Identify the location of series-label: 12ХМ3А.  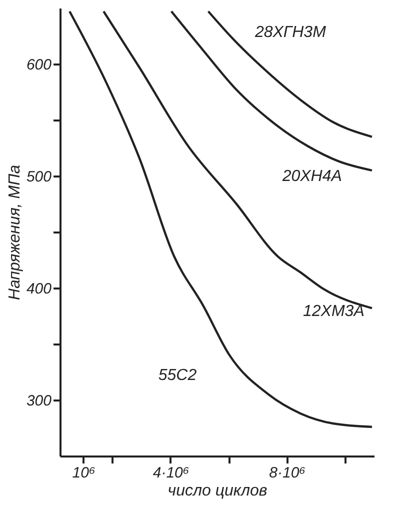
(333, 311).